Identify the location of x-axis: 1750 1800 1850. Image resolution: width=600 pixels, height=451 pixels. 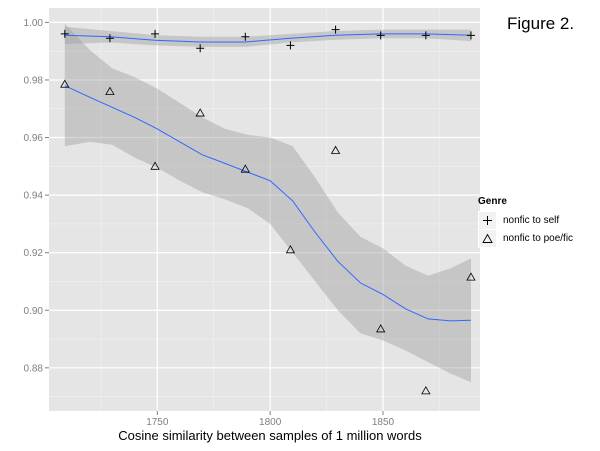
(270, 419).